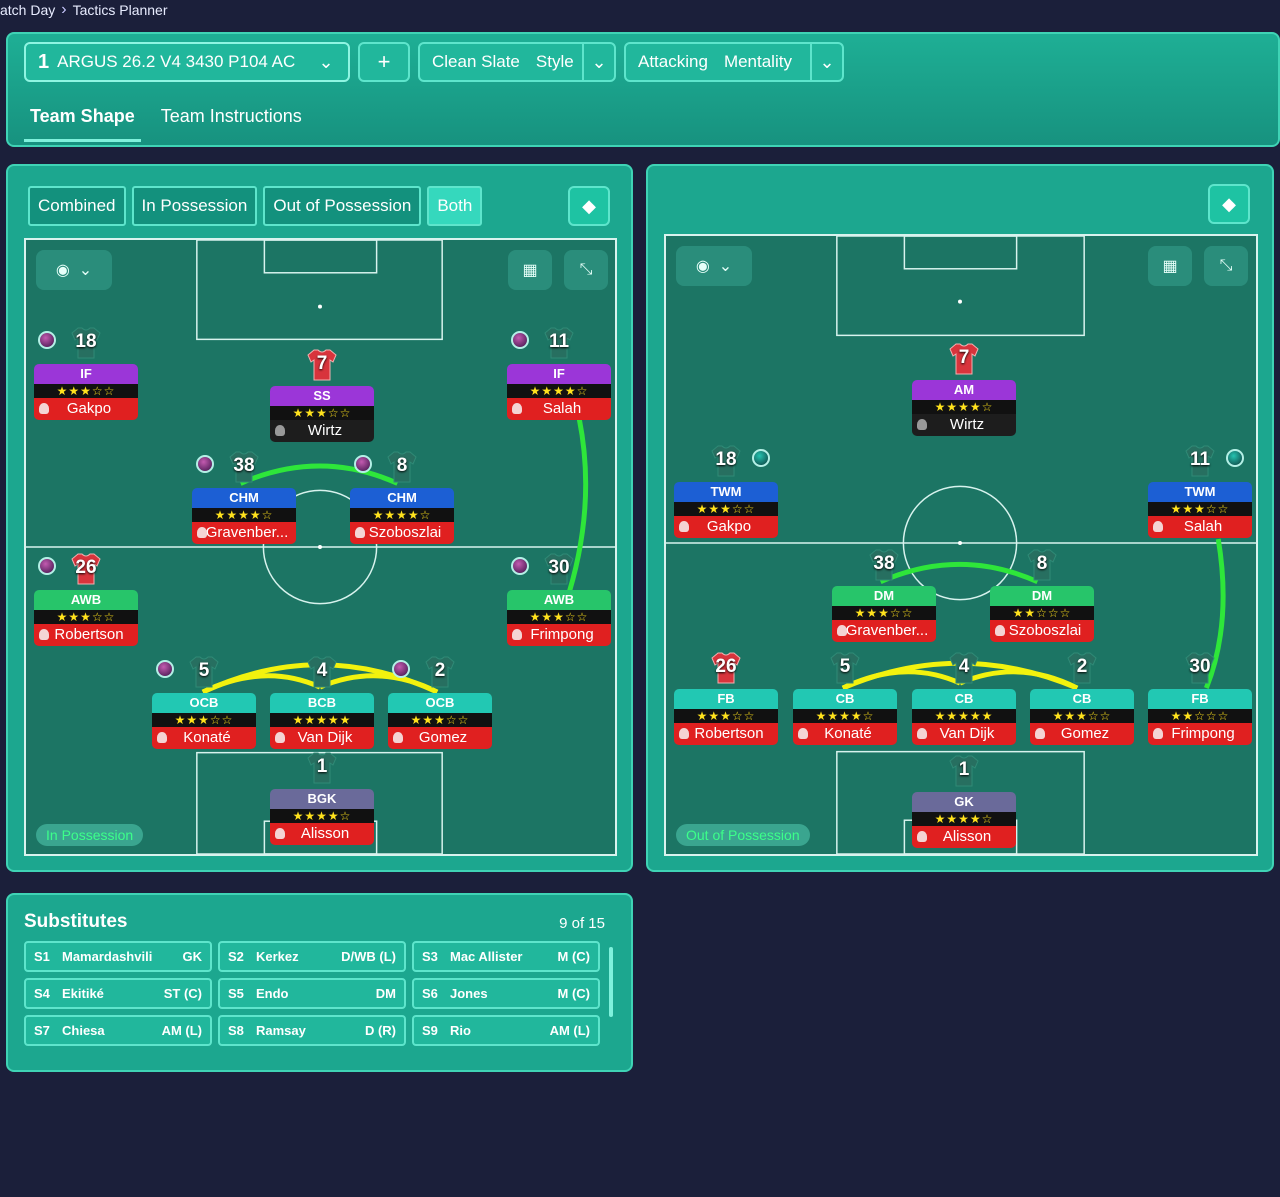 The image size is (1280, 1197). Describe the element at coordinates (312, 956) in the screenshot. I see `substitute-slot: S2 Kerkez D/WB (L)` at that location.